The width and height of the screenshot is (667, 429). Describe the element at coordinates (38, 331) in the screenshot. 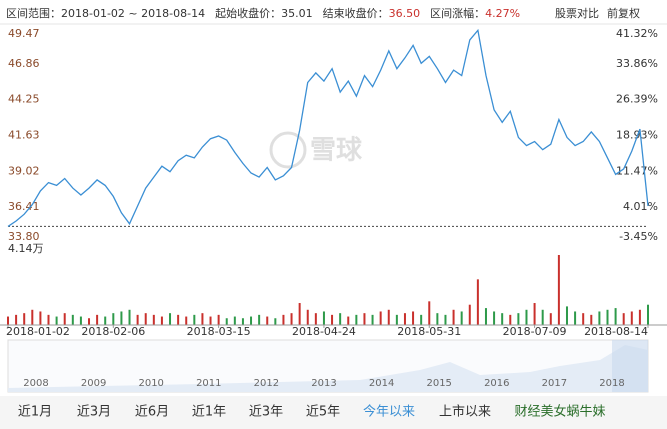

I see `x-tick-label: 2018-01-02` at that location.